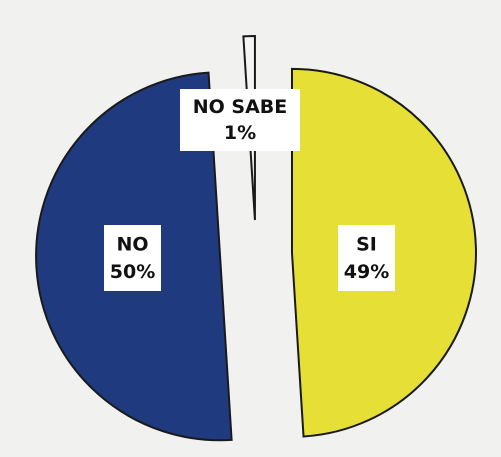  Describe the element at coordinates (132, 244) in the screenshot. I see `slice-label: NO` at that location.